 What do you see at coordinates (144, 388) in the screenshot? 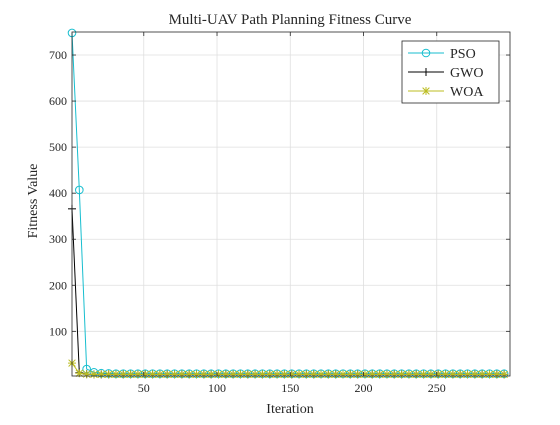
I see `x-tick-label: 50` at bounding box center [144, 388].